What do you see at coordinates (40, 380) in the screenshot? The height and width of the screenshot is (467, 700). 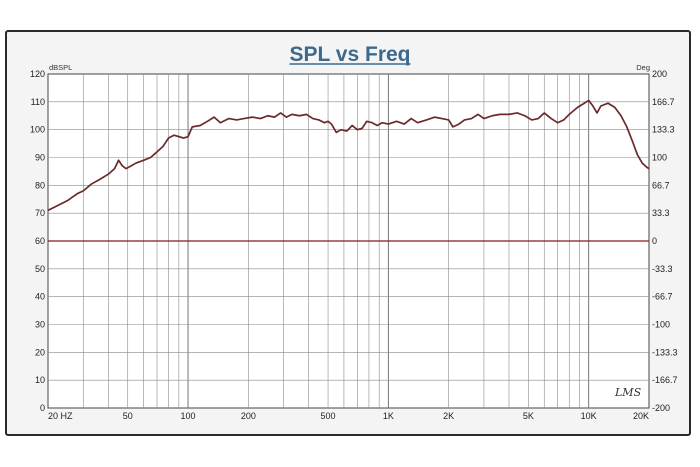 I see `y-tick-label: 10` at bounding box center [40, 380].